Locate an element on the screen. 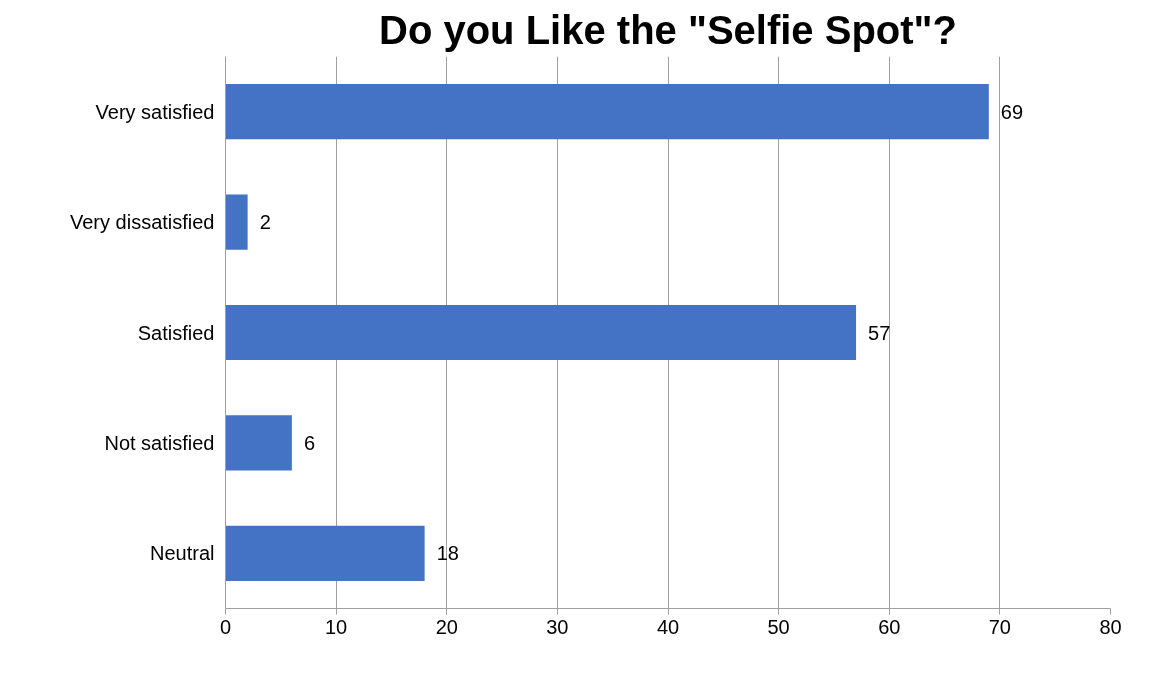 The image size is (1154, 673). x-tick-label: 60 is located at coordinates (889, 626).